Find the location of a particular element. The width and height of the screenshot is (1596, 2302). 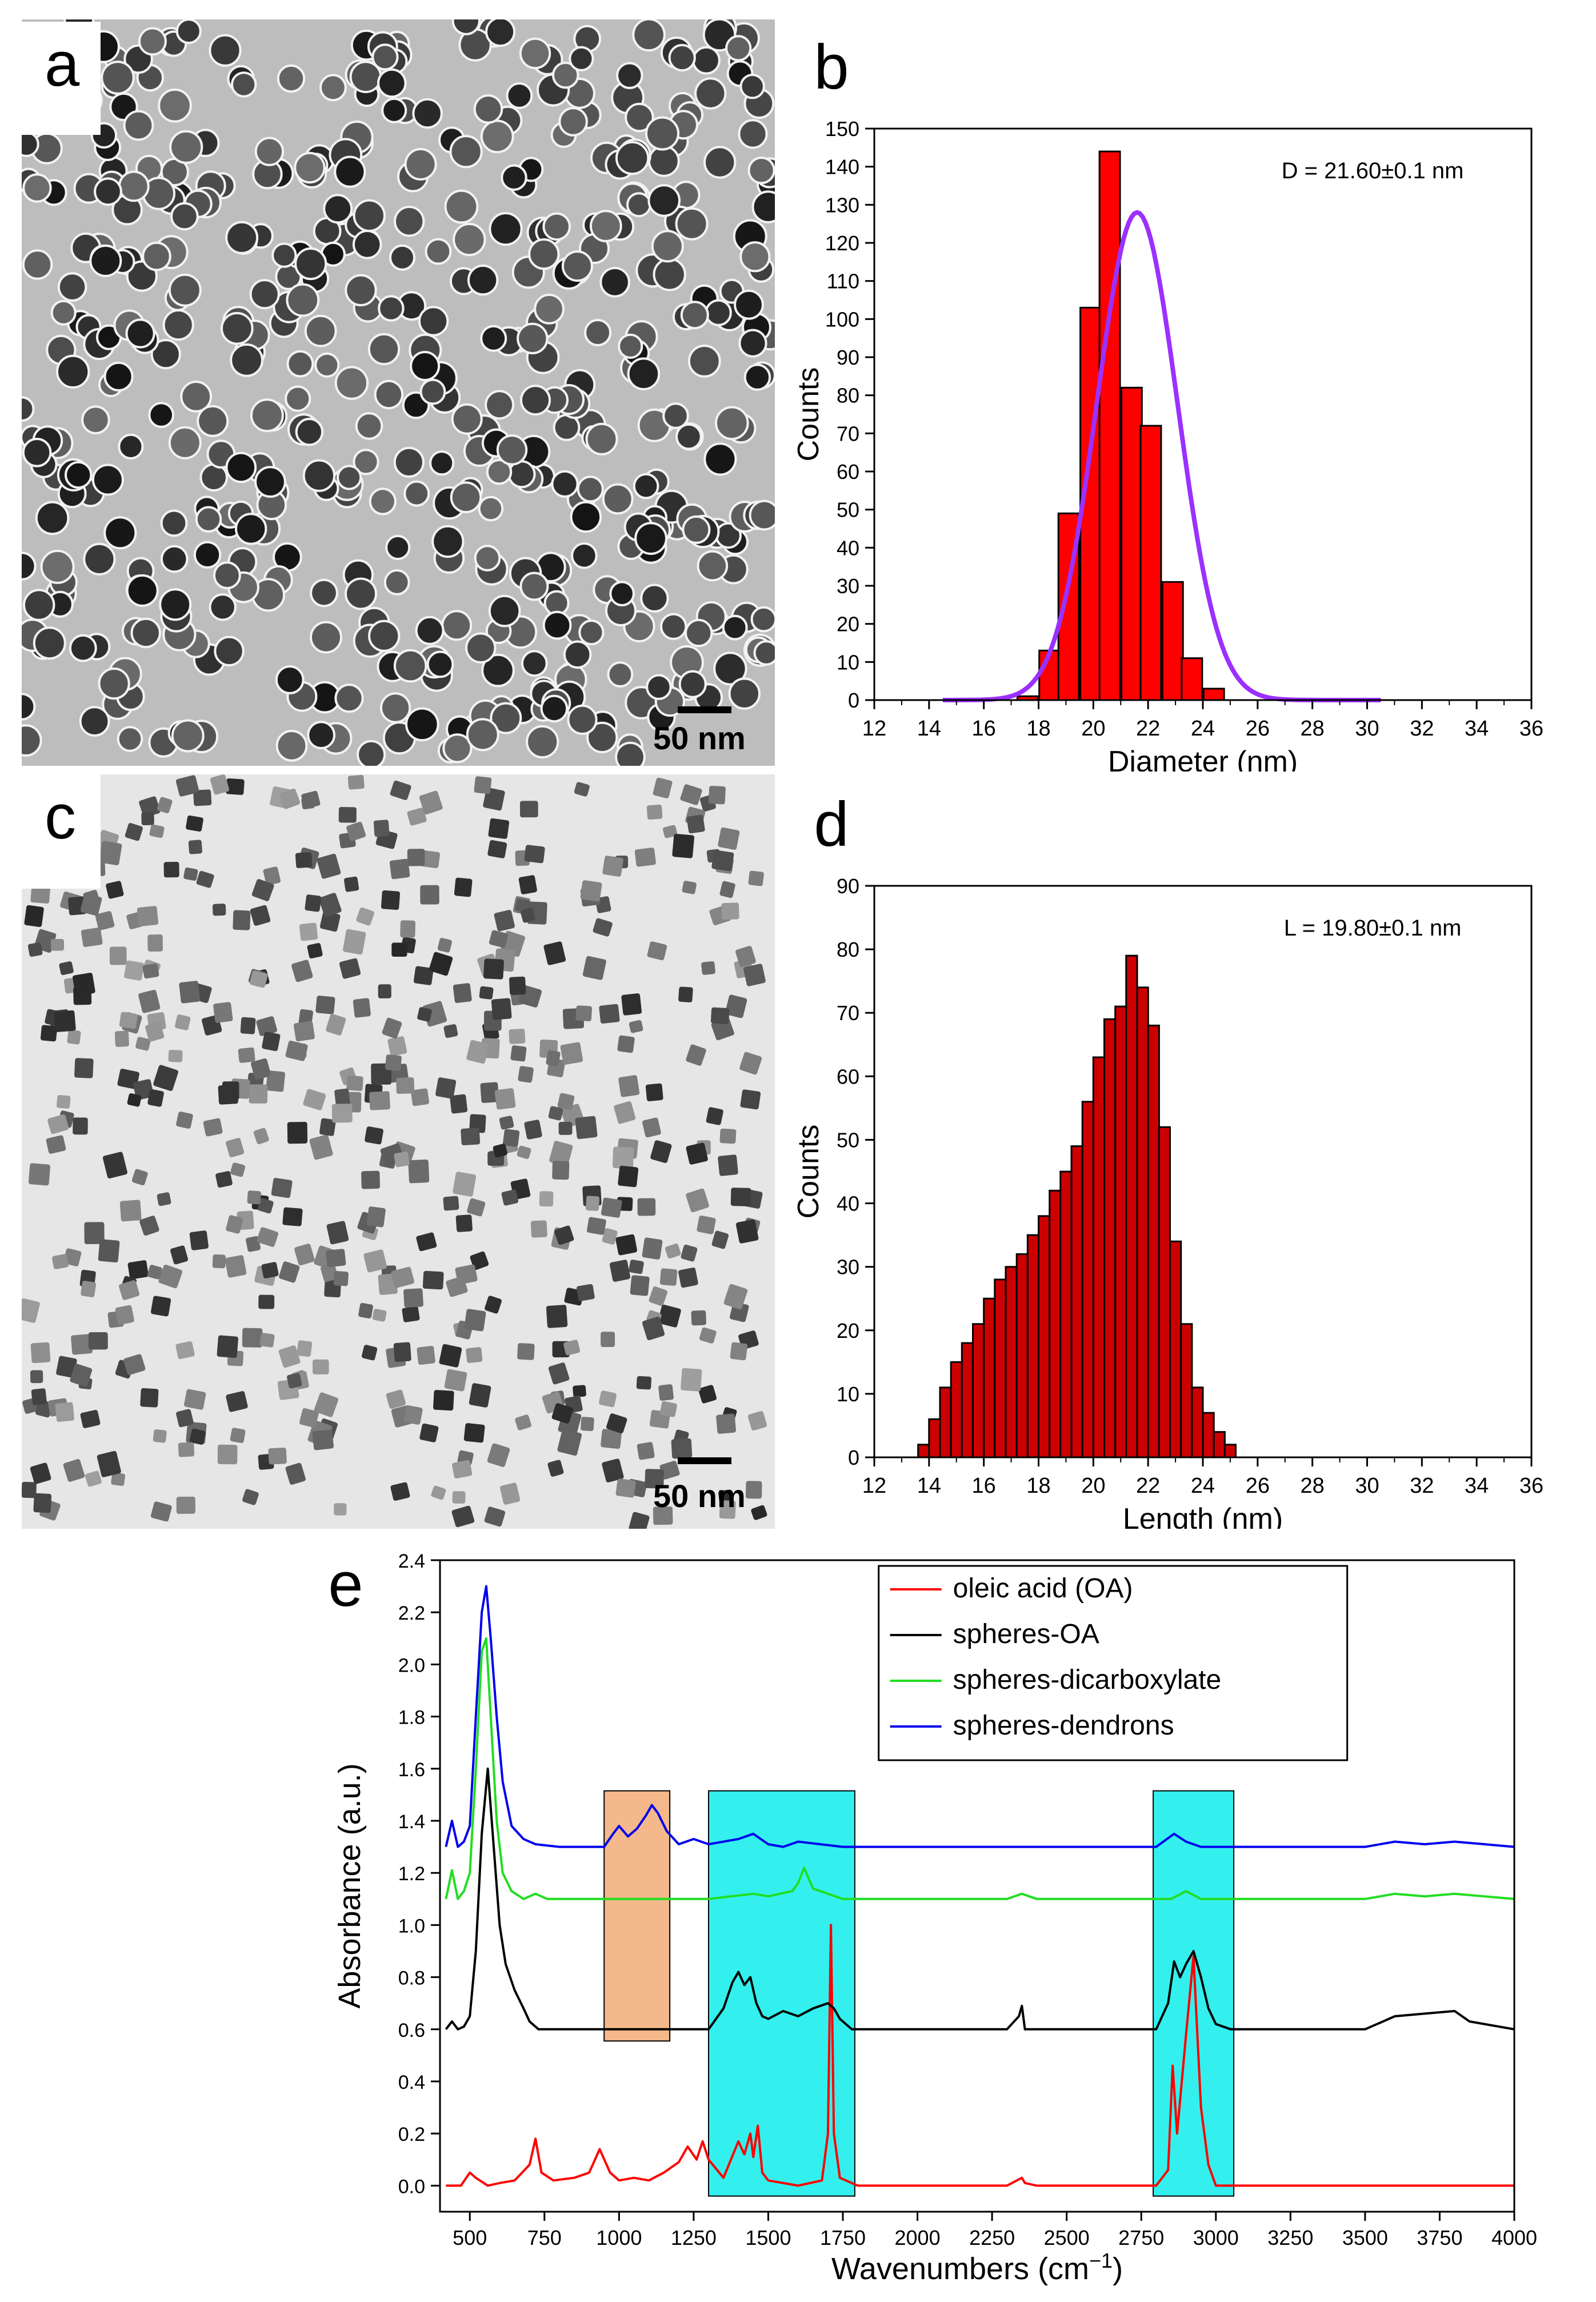

histogram-bar is located at coordinates (1066, 1314).